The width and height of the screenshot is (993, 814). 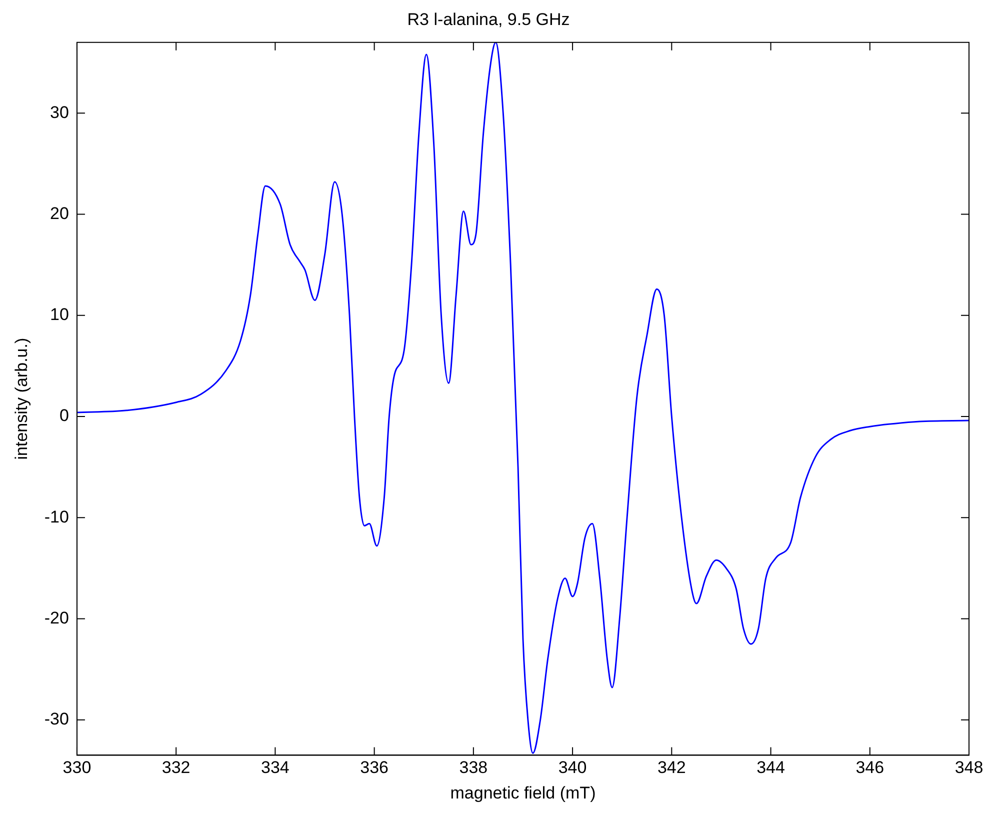 What do you see at coordinates (572, 768) in the screenshot?
I see `x-tick-label: 340` at bounding box center [572, 768].